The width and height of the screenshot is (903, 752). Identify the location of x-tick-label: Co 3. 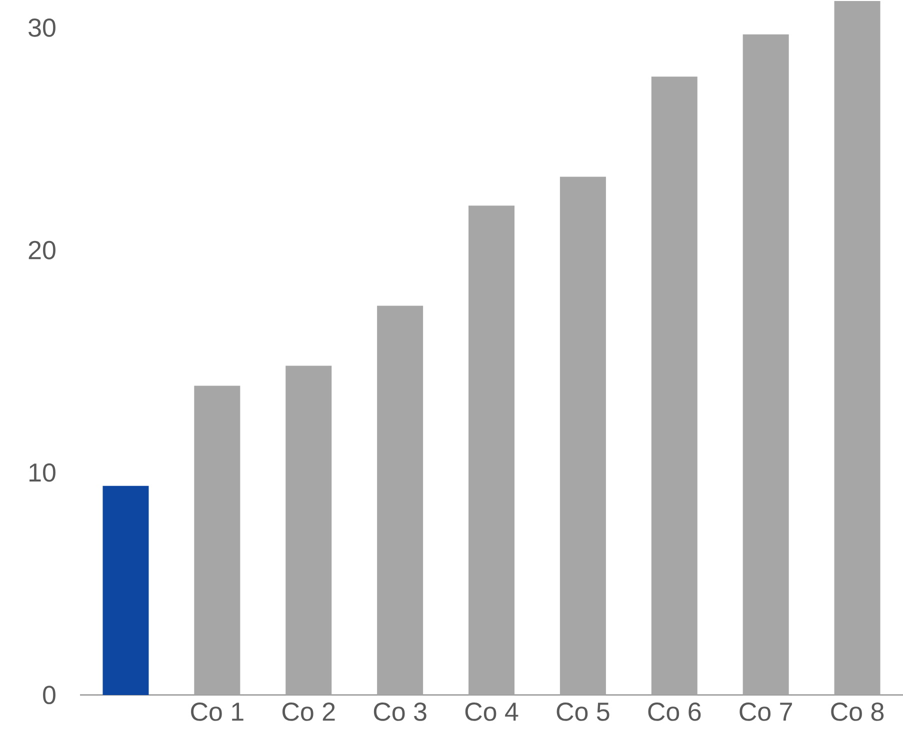
(400, 711).